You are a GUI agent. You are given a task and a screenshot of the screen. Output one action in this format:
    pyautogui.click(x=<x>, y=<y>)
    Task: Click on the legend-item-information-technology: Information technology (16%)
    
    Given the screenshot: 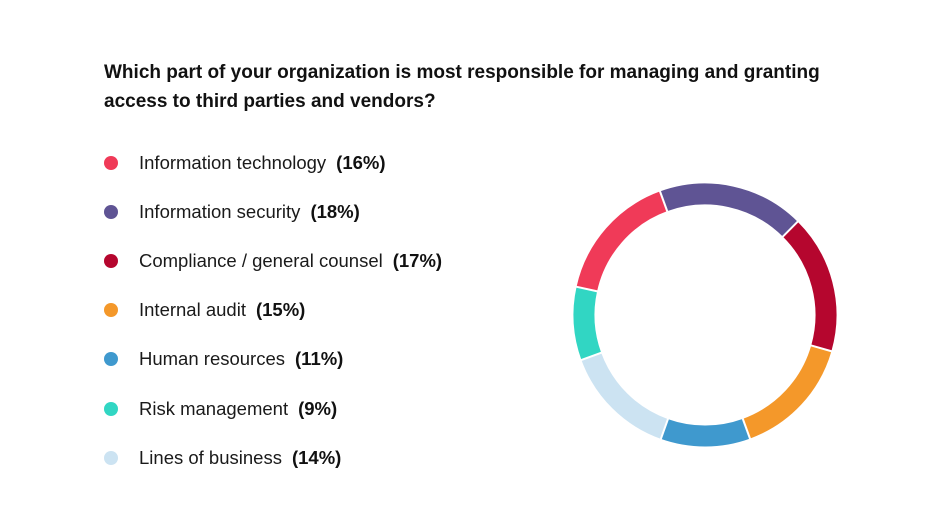 What is the action you would take?
    pyautogui.click(x=273, y=162)
    